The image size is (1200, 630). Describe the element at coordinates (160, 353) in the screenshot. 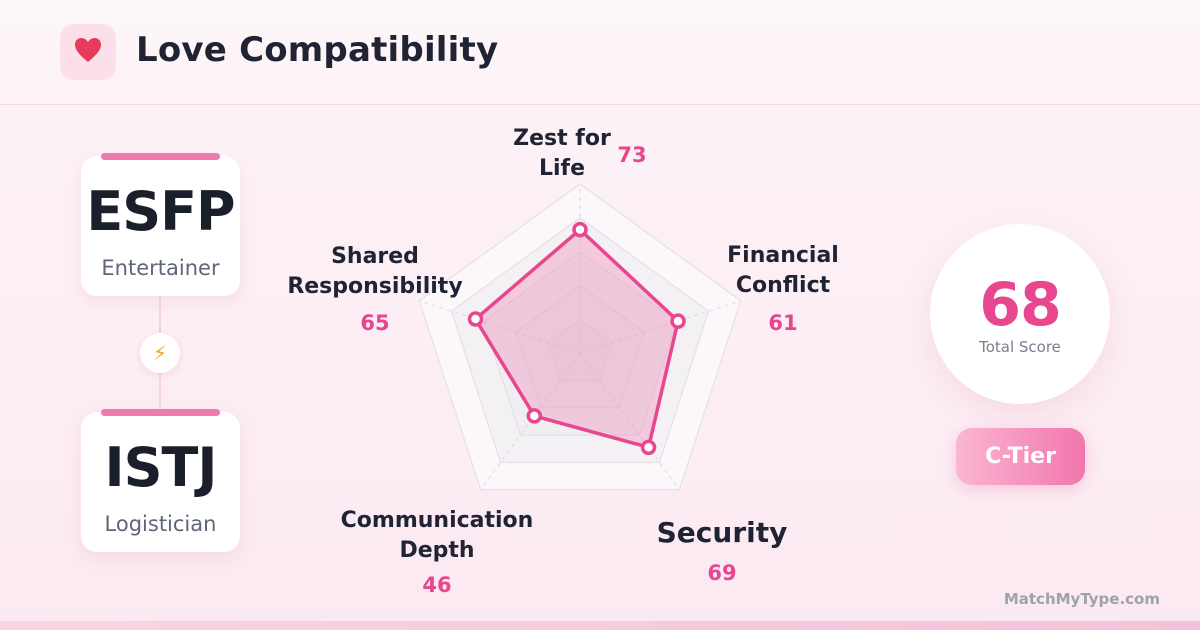

I see `lightning-bolt-icon: ⚡` at that location.